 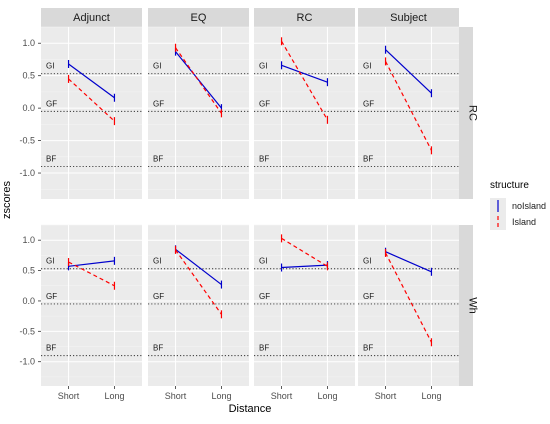 I want to click on legend-label-noisland: noIsland, so click(x=529, y=206).